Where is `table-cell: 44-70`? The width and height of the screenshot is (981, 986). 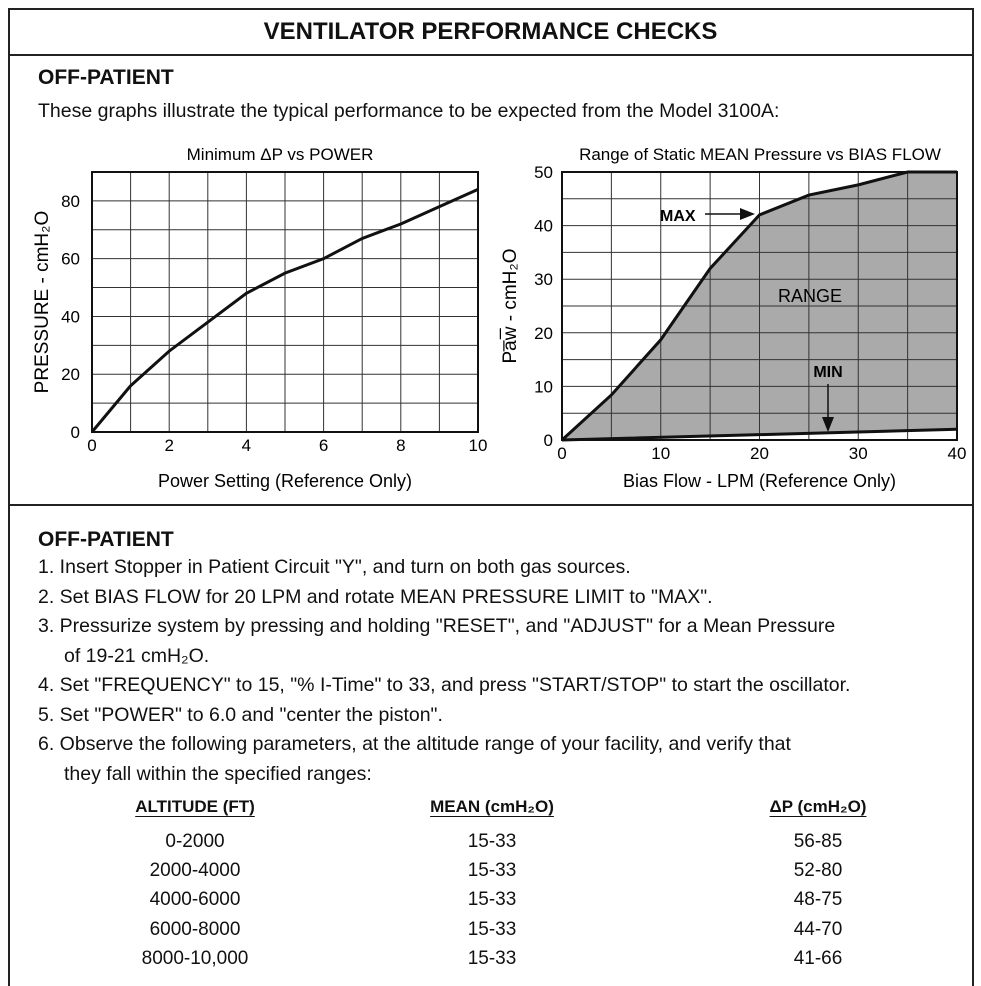 table-cell: 44-70 is located at coordinates (818, 929).